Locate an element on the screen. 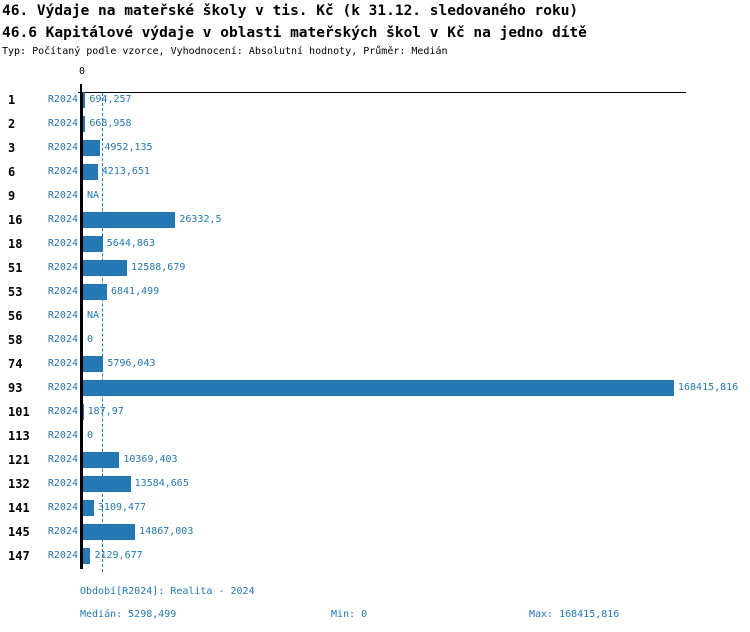  chart-row: 145 R2024 14867,003 is located at coordinates (375, 532).